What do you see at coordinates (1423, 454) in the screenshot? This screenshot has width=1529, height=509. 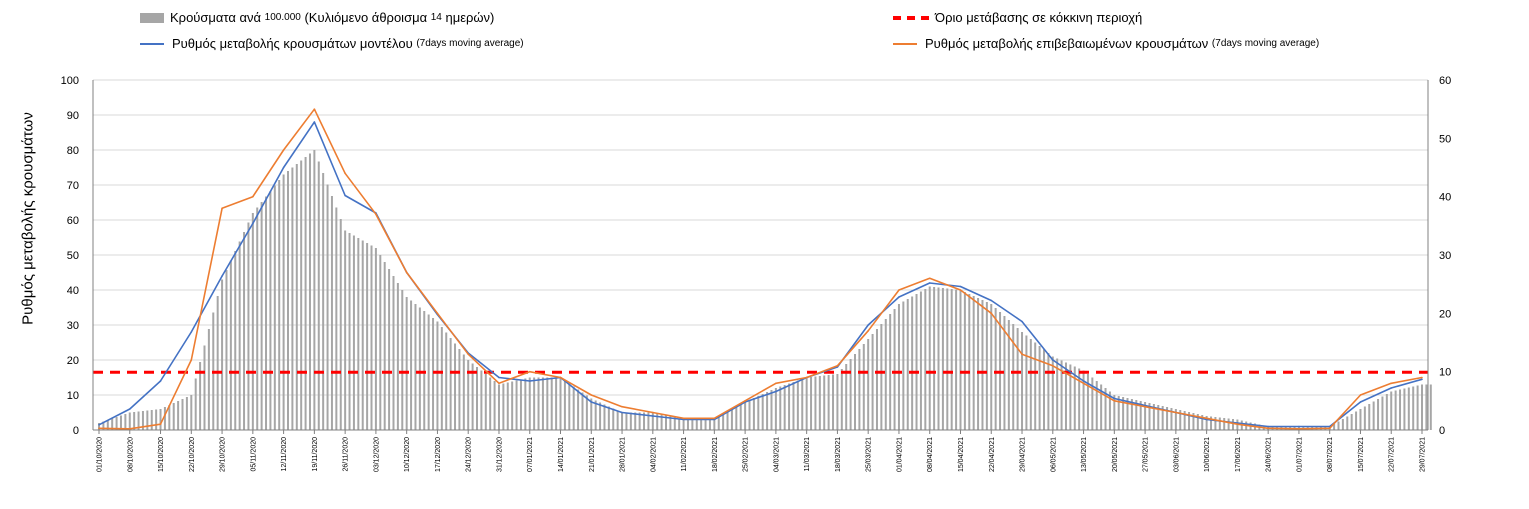 I see `x-tick-label: 29/07/2021` at bounding box center [1423, 454].